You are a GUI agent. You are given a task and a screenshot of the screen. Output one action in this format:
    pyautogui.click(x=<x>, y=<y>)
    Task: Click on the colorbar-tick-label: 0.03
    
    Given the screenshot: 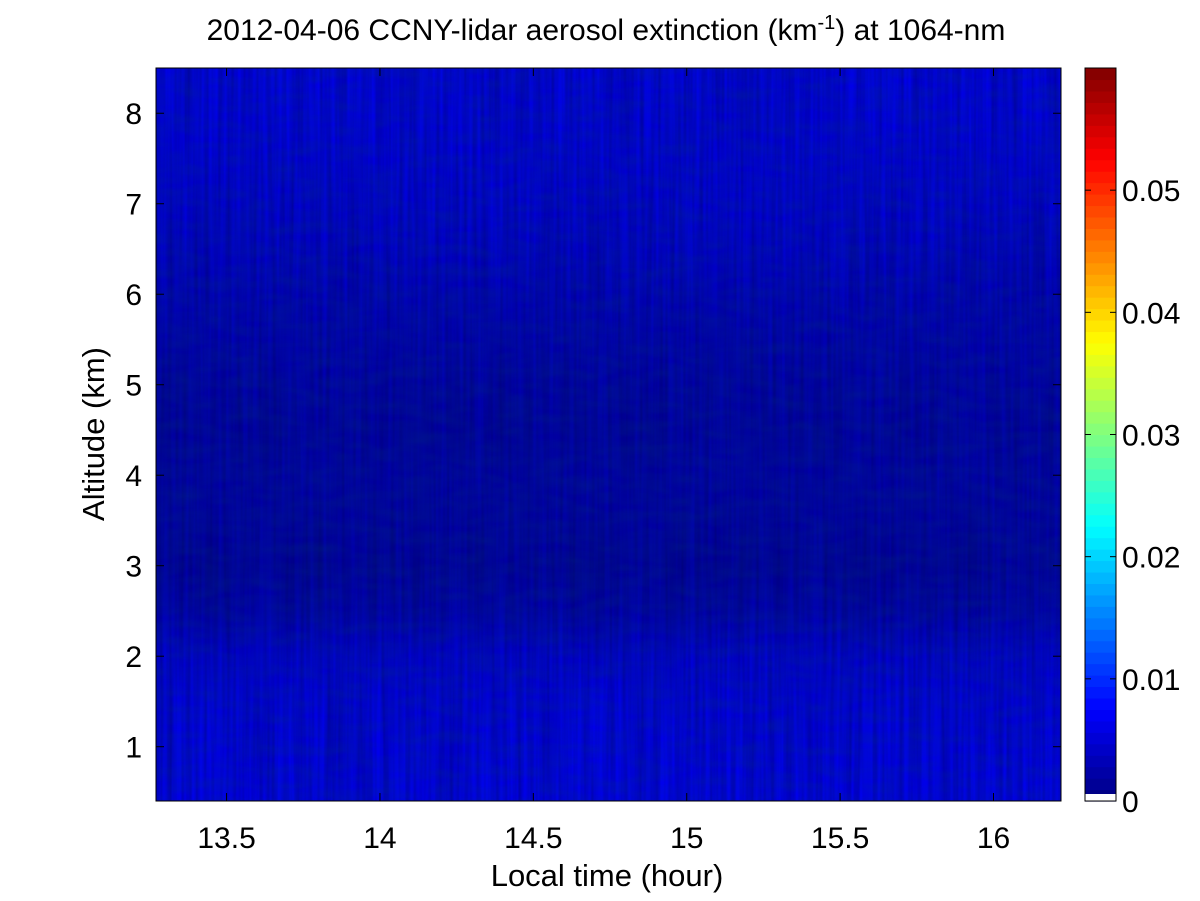 What is the action you would take?
    pyautogui.click(x=1151, y=436)
    